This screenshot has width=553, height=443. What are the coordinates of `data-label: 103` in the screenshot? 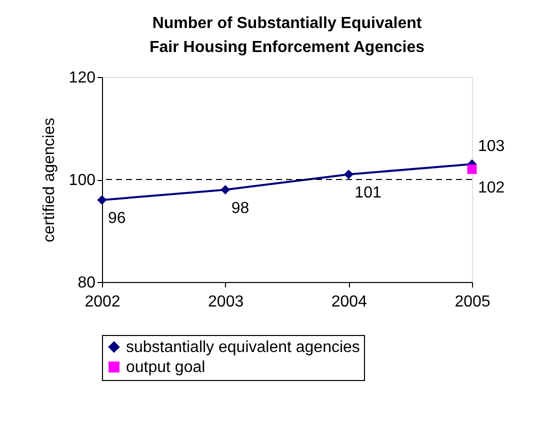 It's located at (491, 147).